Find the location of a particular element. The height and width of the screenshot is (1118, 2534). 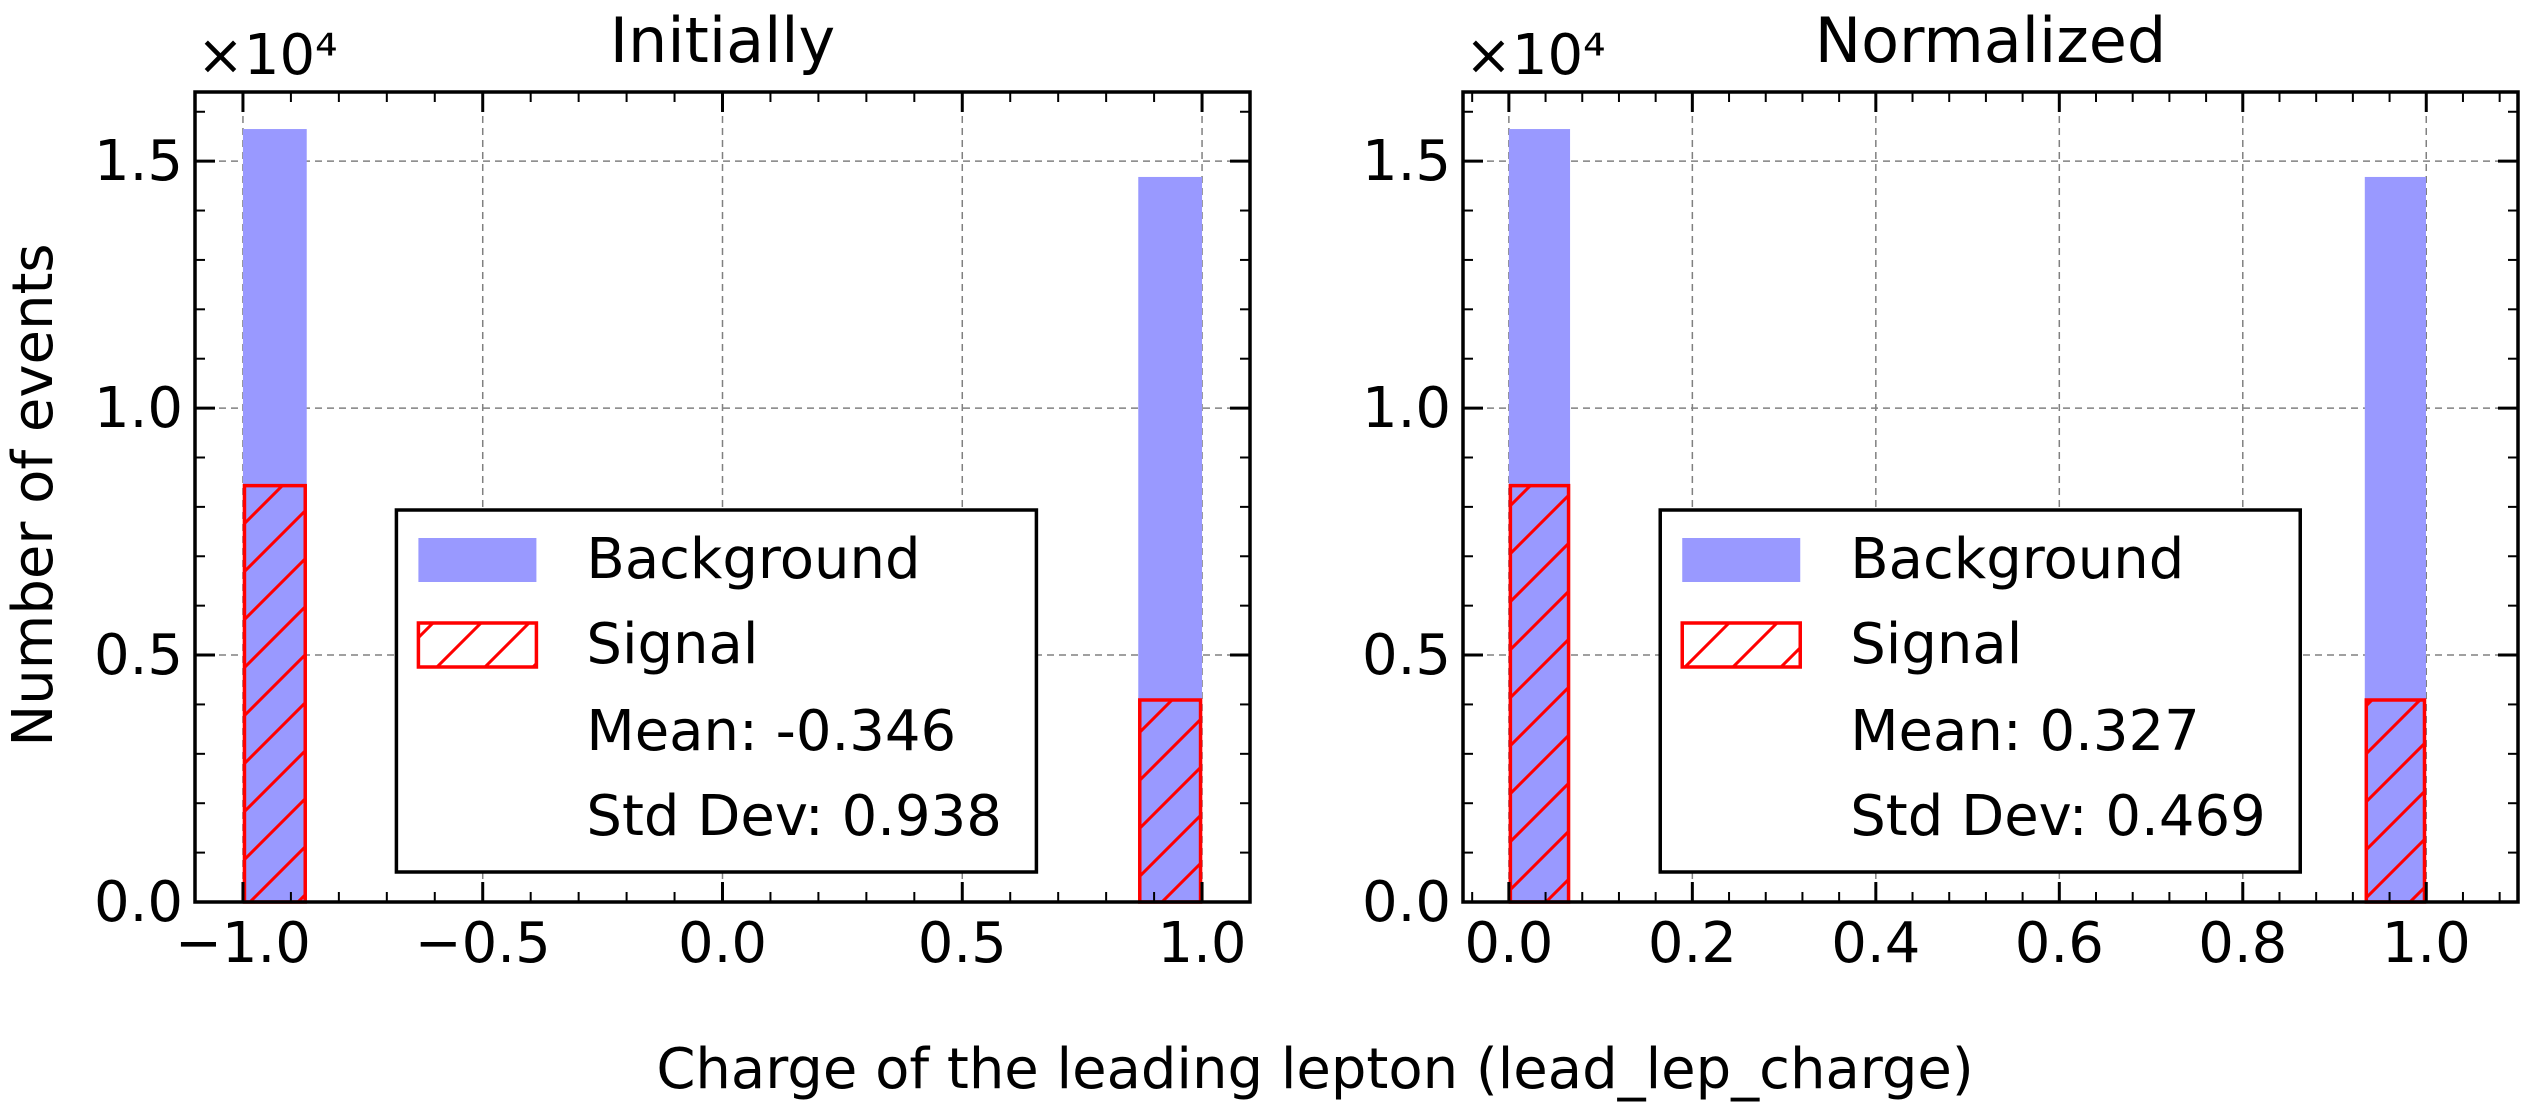

x-tick-label: 0.6 is located at coordinates (2059, 943).